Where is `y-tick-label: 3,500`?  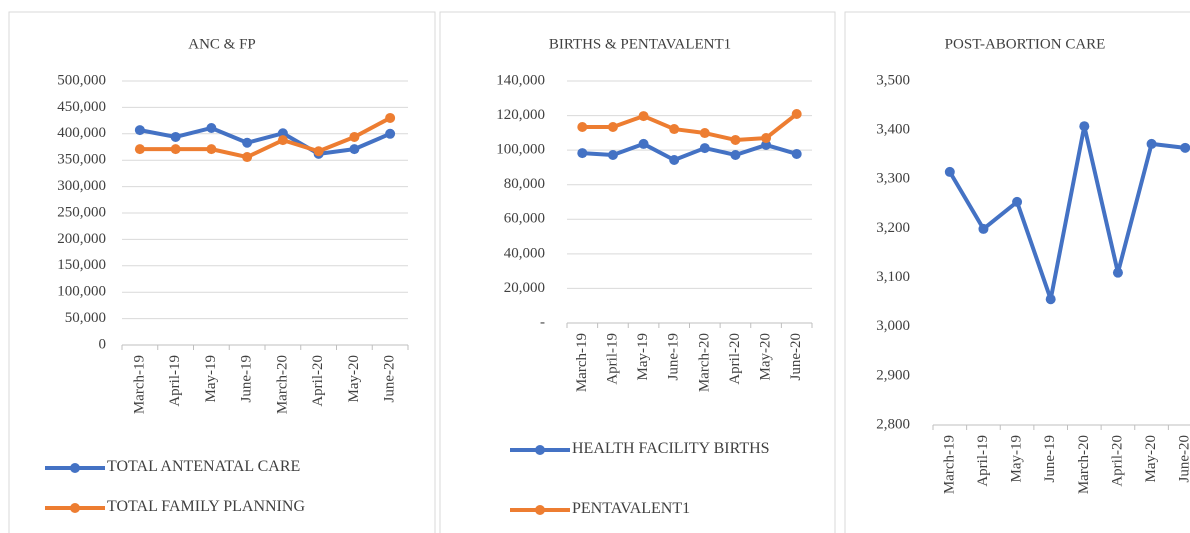 y-tick-label: 3,500 is located at coordinates (893, 80).